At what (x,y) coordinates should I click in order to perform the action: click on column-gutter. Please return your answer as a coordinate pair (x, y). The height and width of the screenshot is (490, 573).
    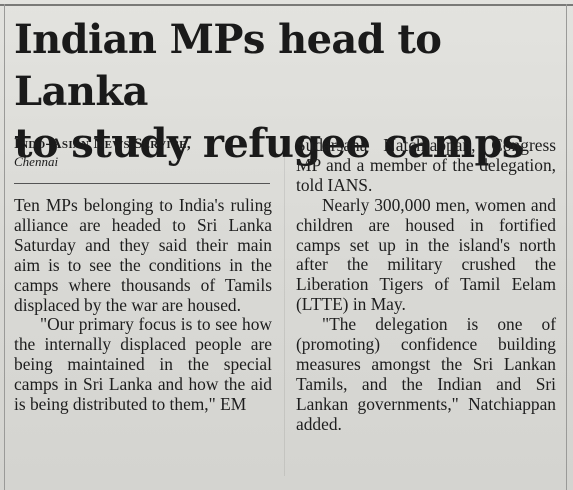
    Looking at the image, I should click on (284, 306).